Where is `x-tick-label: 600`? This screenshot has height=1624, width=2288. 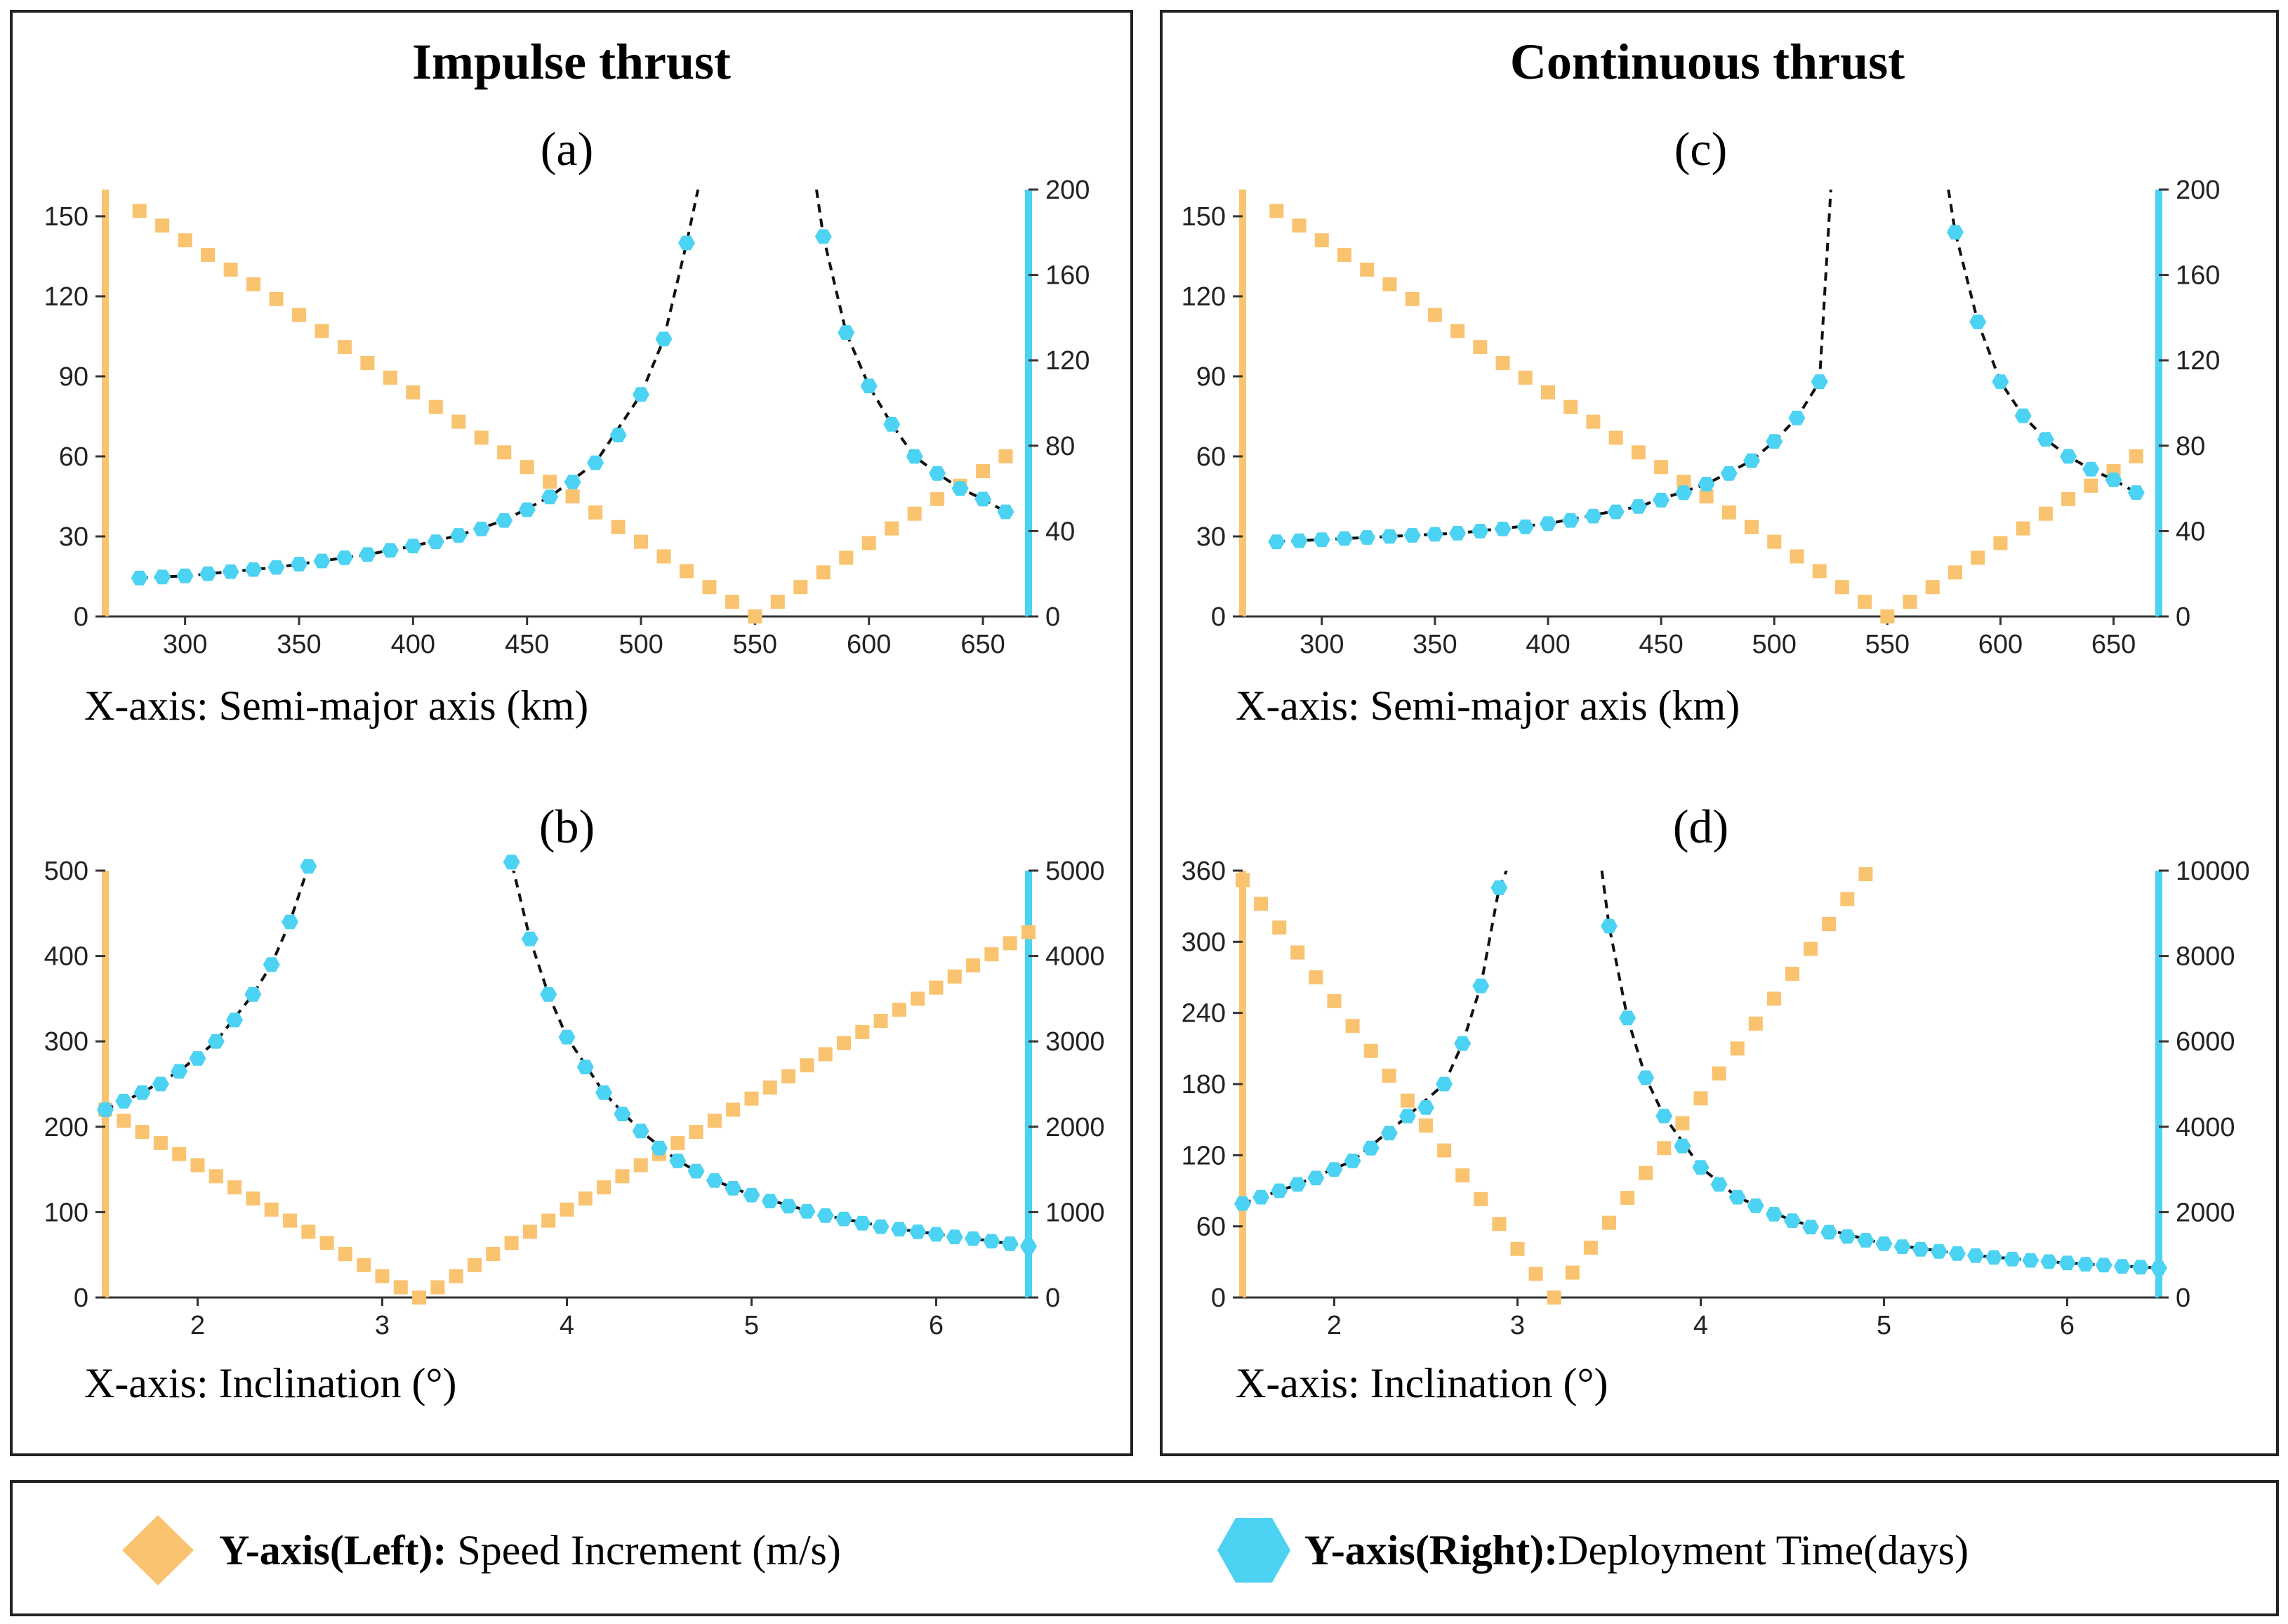
x-tick-label: 600 is located at coordinates (2000, 644).